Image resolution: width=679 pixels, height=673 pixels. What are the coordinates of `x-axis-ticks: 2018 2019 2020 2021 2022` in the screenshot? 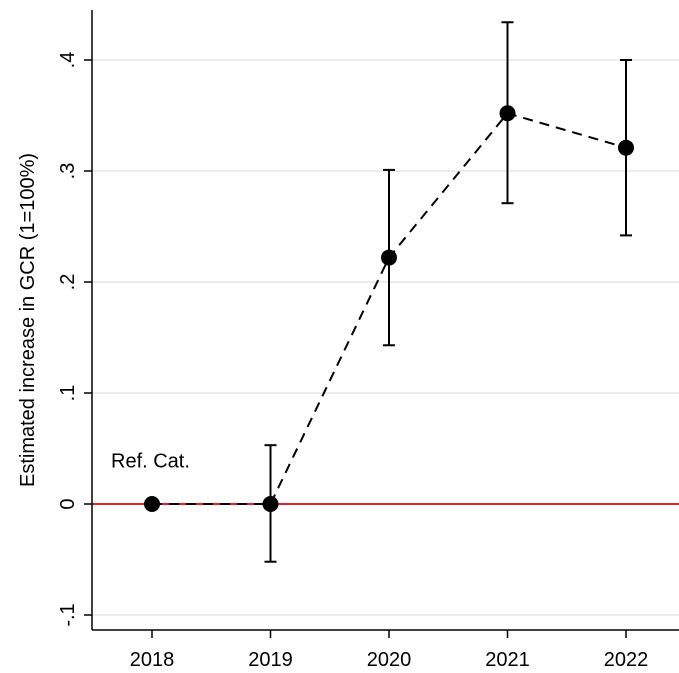 It's located at (389, 650).